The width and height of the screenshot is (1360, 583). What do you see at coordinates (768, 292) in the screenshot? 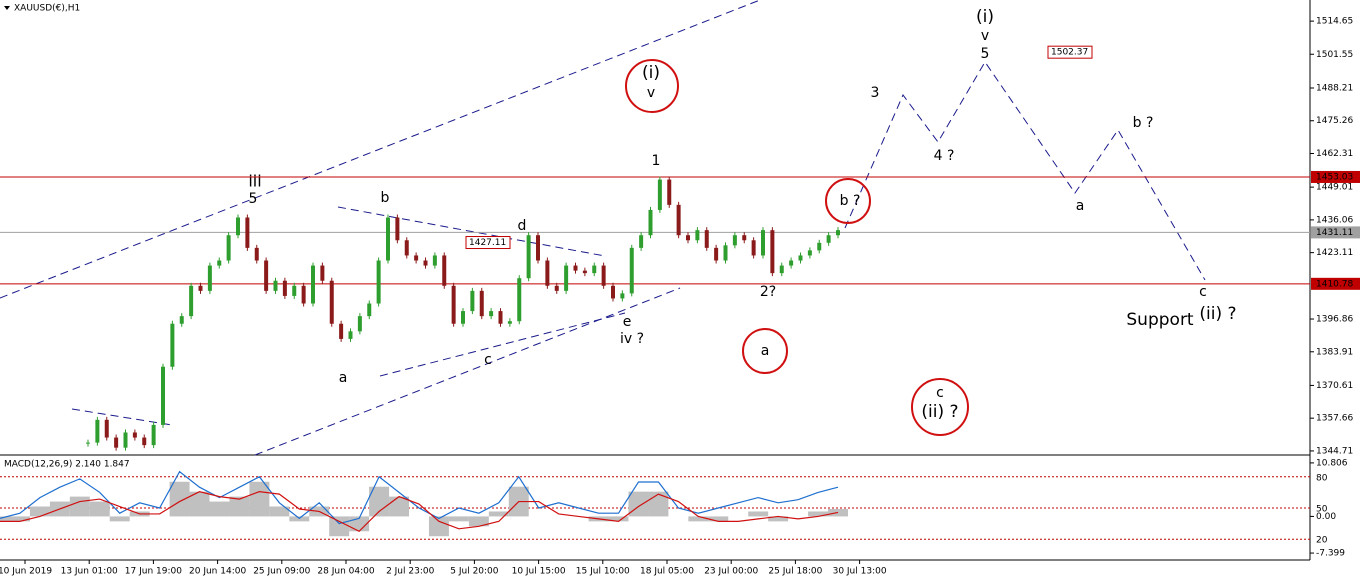
I see `wave-label: 2?` at bounding box center [768, 292].